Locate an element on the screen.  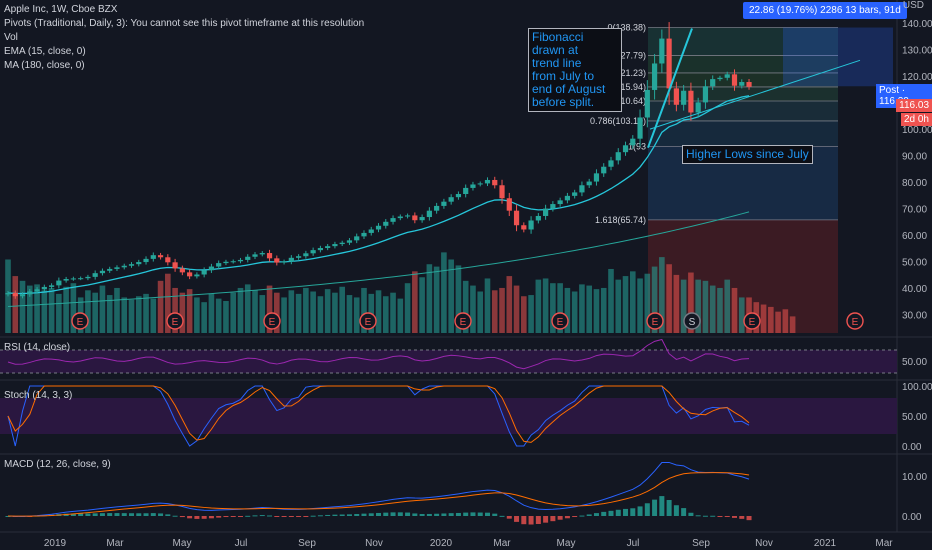
stoch-d-line is located at coordinates (378, 414).